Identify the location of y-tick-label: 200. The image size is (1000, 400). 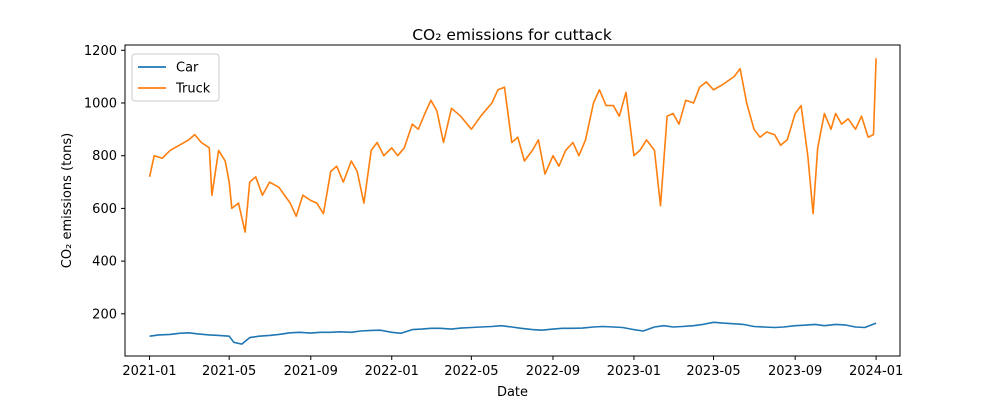
(104, 314).